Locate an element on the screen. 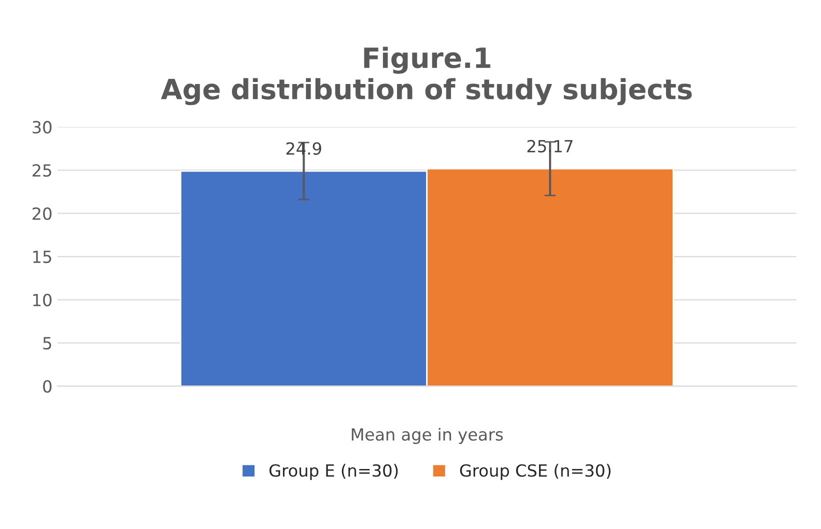 The width and height of the screenshot is (821, 529). x-tick-label: Mean age in years is located at coordinates (427, 436).